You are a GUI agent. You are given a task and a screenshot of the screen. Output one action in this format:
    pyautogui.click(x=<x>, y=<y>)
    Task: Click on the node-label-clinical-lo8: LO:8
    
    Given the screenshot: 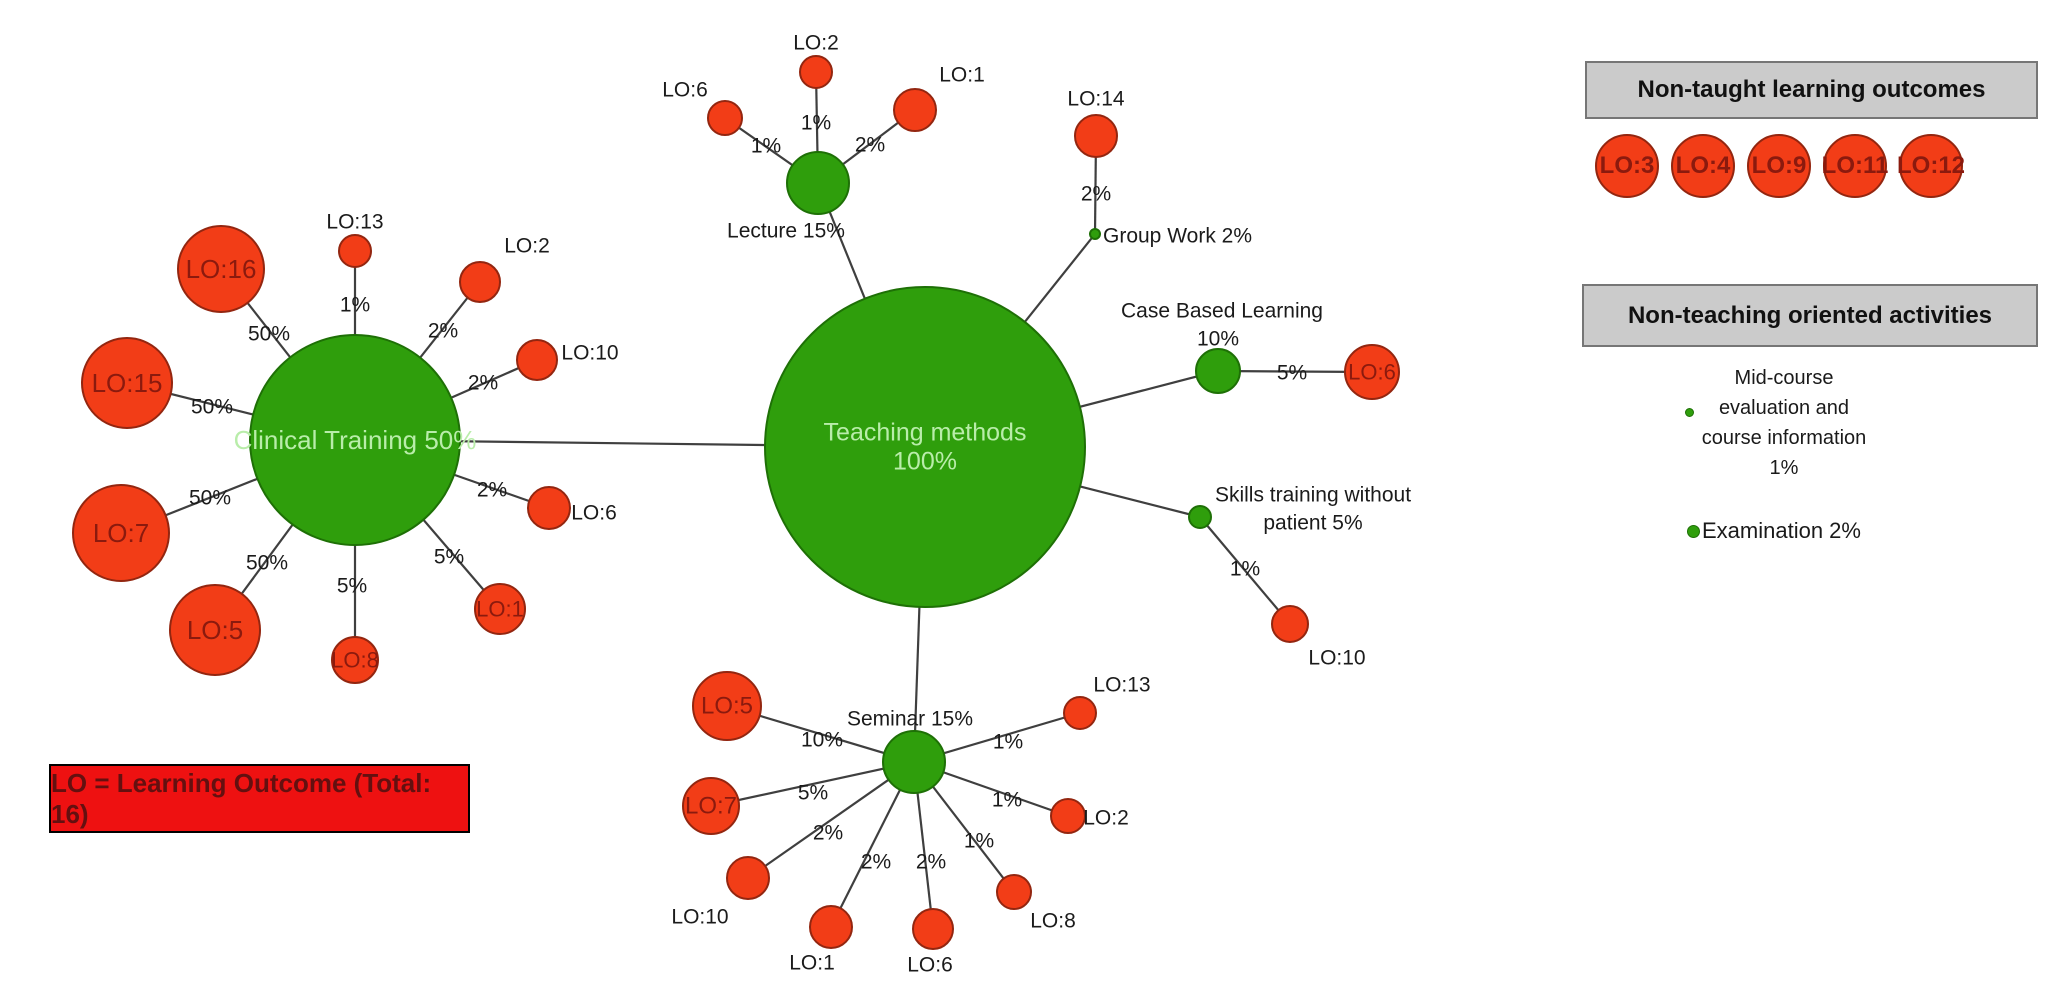 What is the action you would take?
    pyautogui.click(x=355, y=660)
    